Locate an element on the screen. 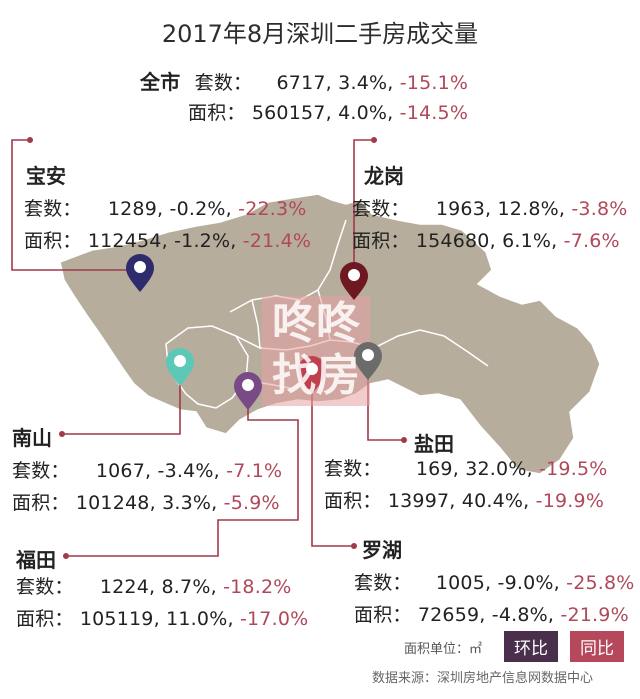  pin-futian-icon is located at coordinates (248, 391).